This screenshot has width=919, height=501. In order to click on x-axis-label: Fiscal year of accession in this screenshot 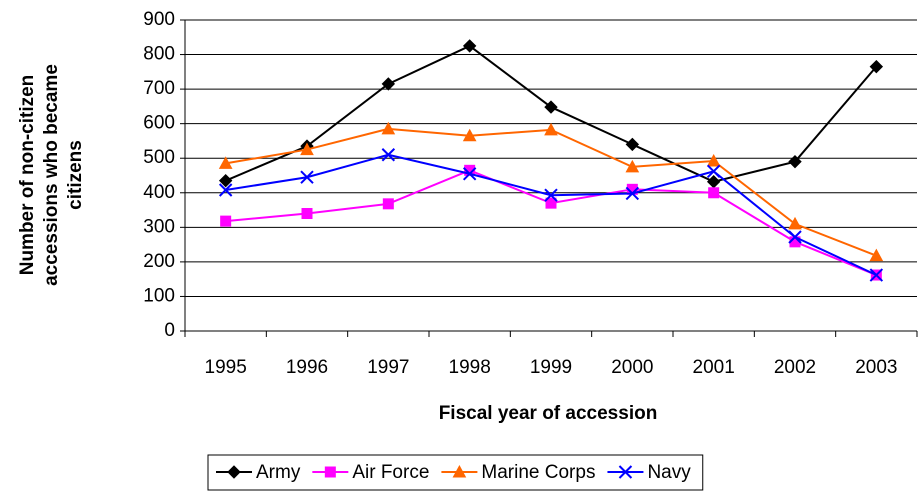, I will do `click(548, 413)`.